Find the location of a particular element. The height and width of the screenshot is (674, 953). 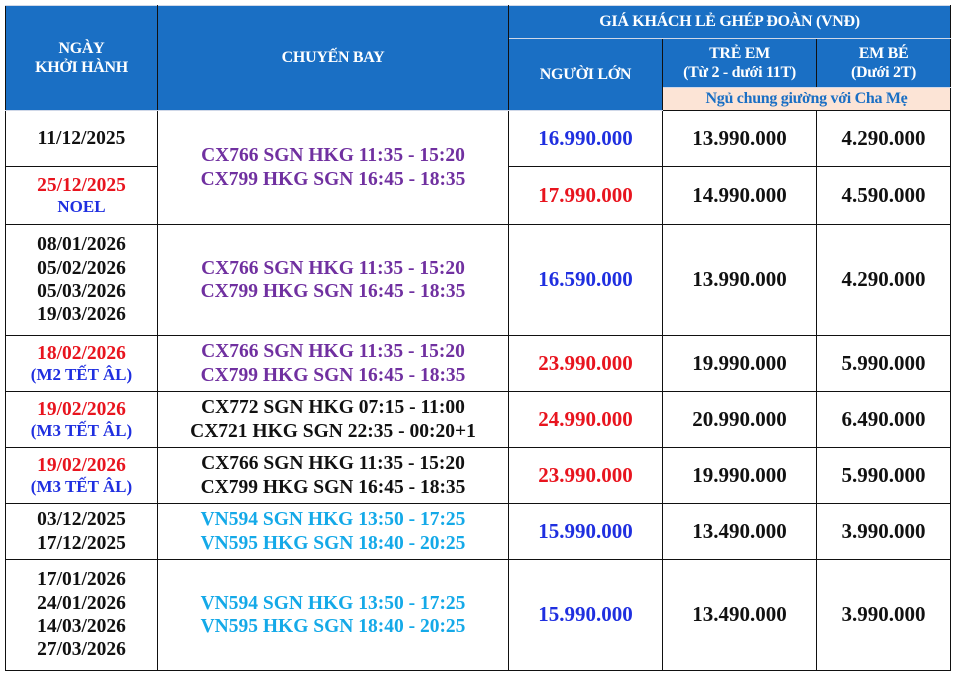

departure-date: 05/03/2026 is located at coordinates (81, 291).